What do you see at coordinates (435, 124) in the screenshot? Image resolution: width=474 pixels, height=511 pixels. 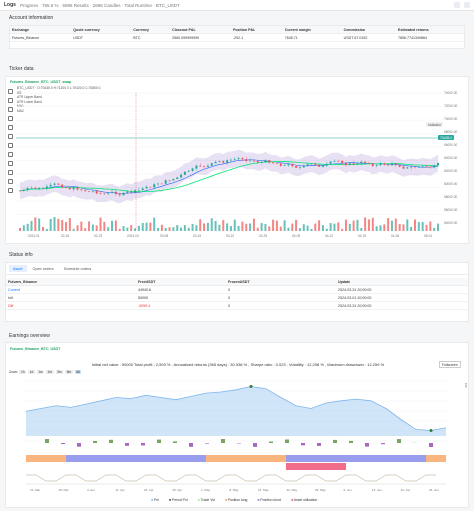 I see `indicator-button: Indicator` at bounding box center [435, 124].